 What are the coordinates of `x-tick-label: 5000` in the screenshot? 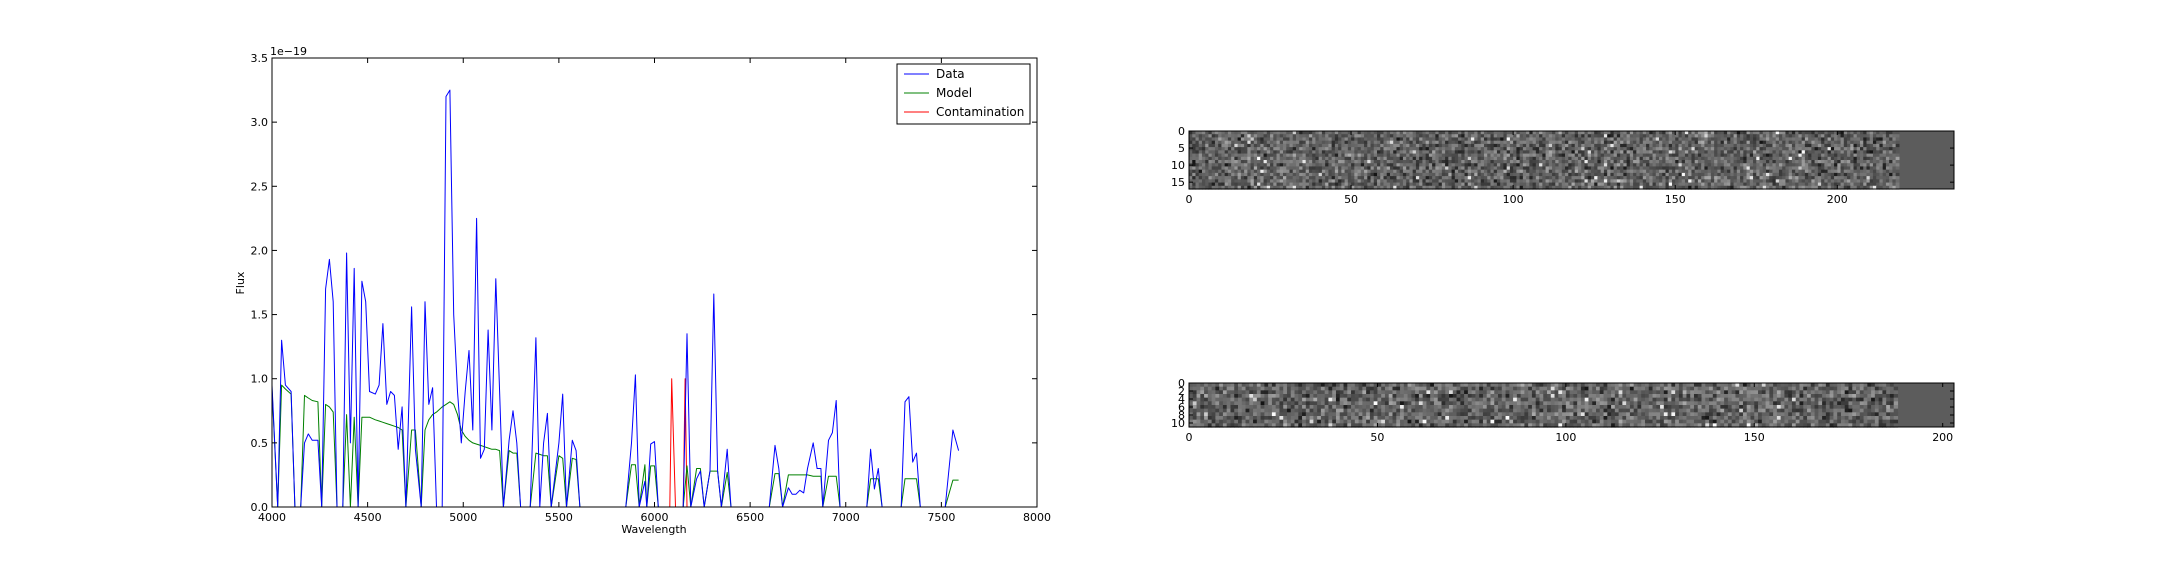 It's located at (463, 517).